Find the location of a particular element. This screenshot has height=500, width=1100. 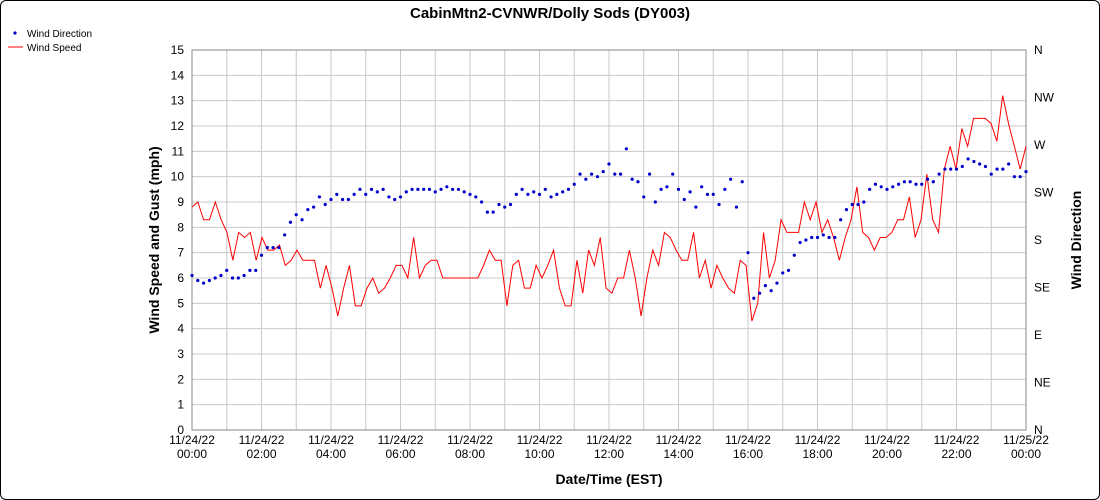

x-tick-time: 16:00 is located at coordinates (748, 454).